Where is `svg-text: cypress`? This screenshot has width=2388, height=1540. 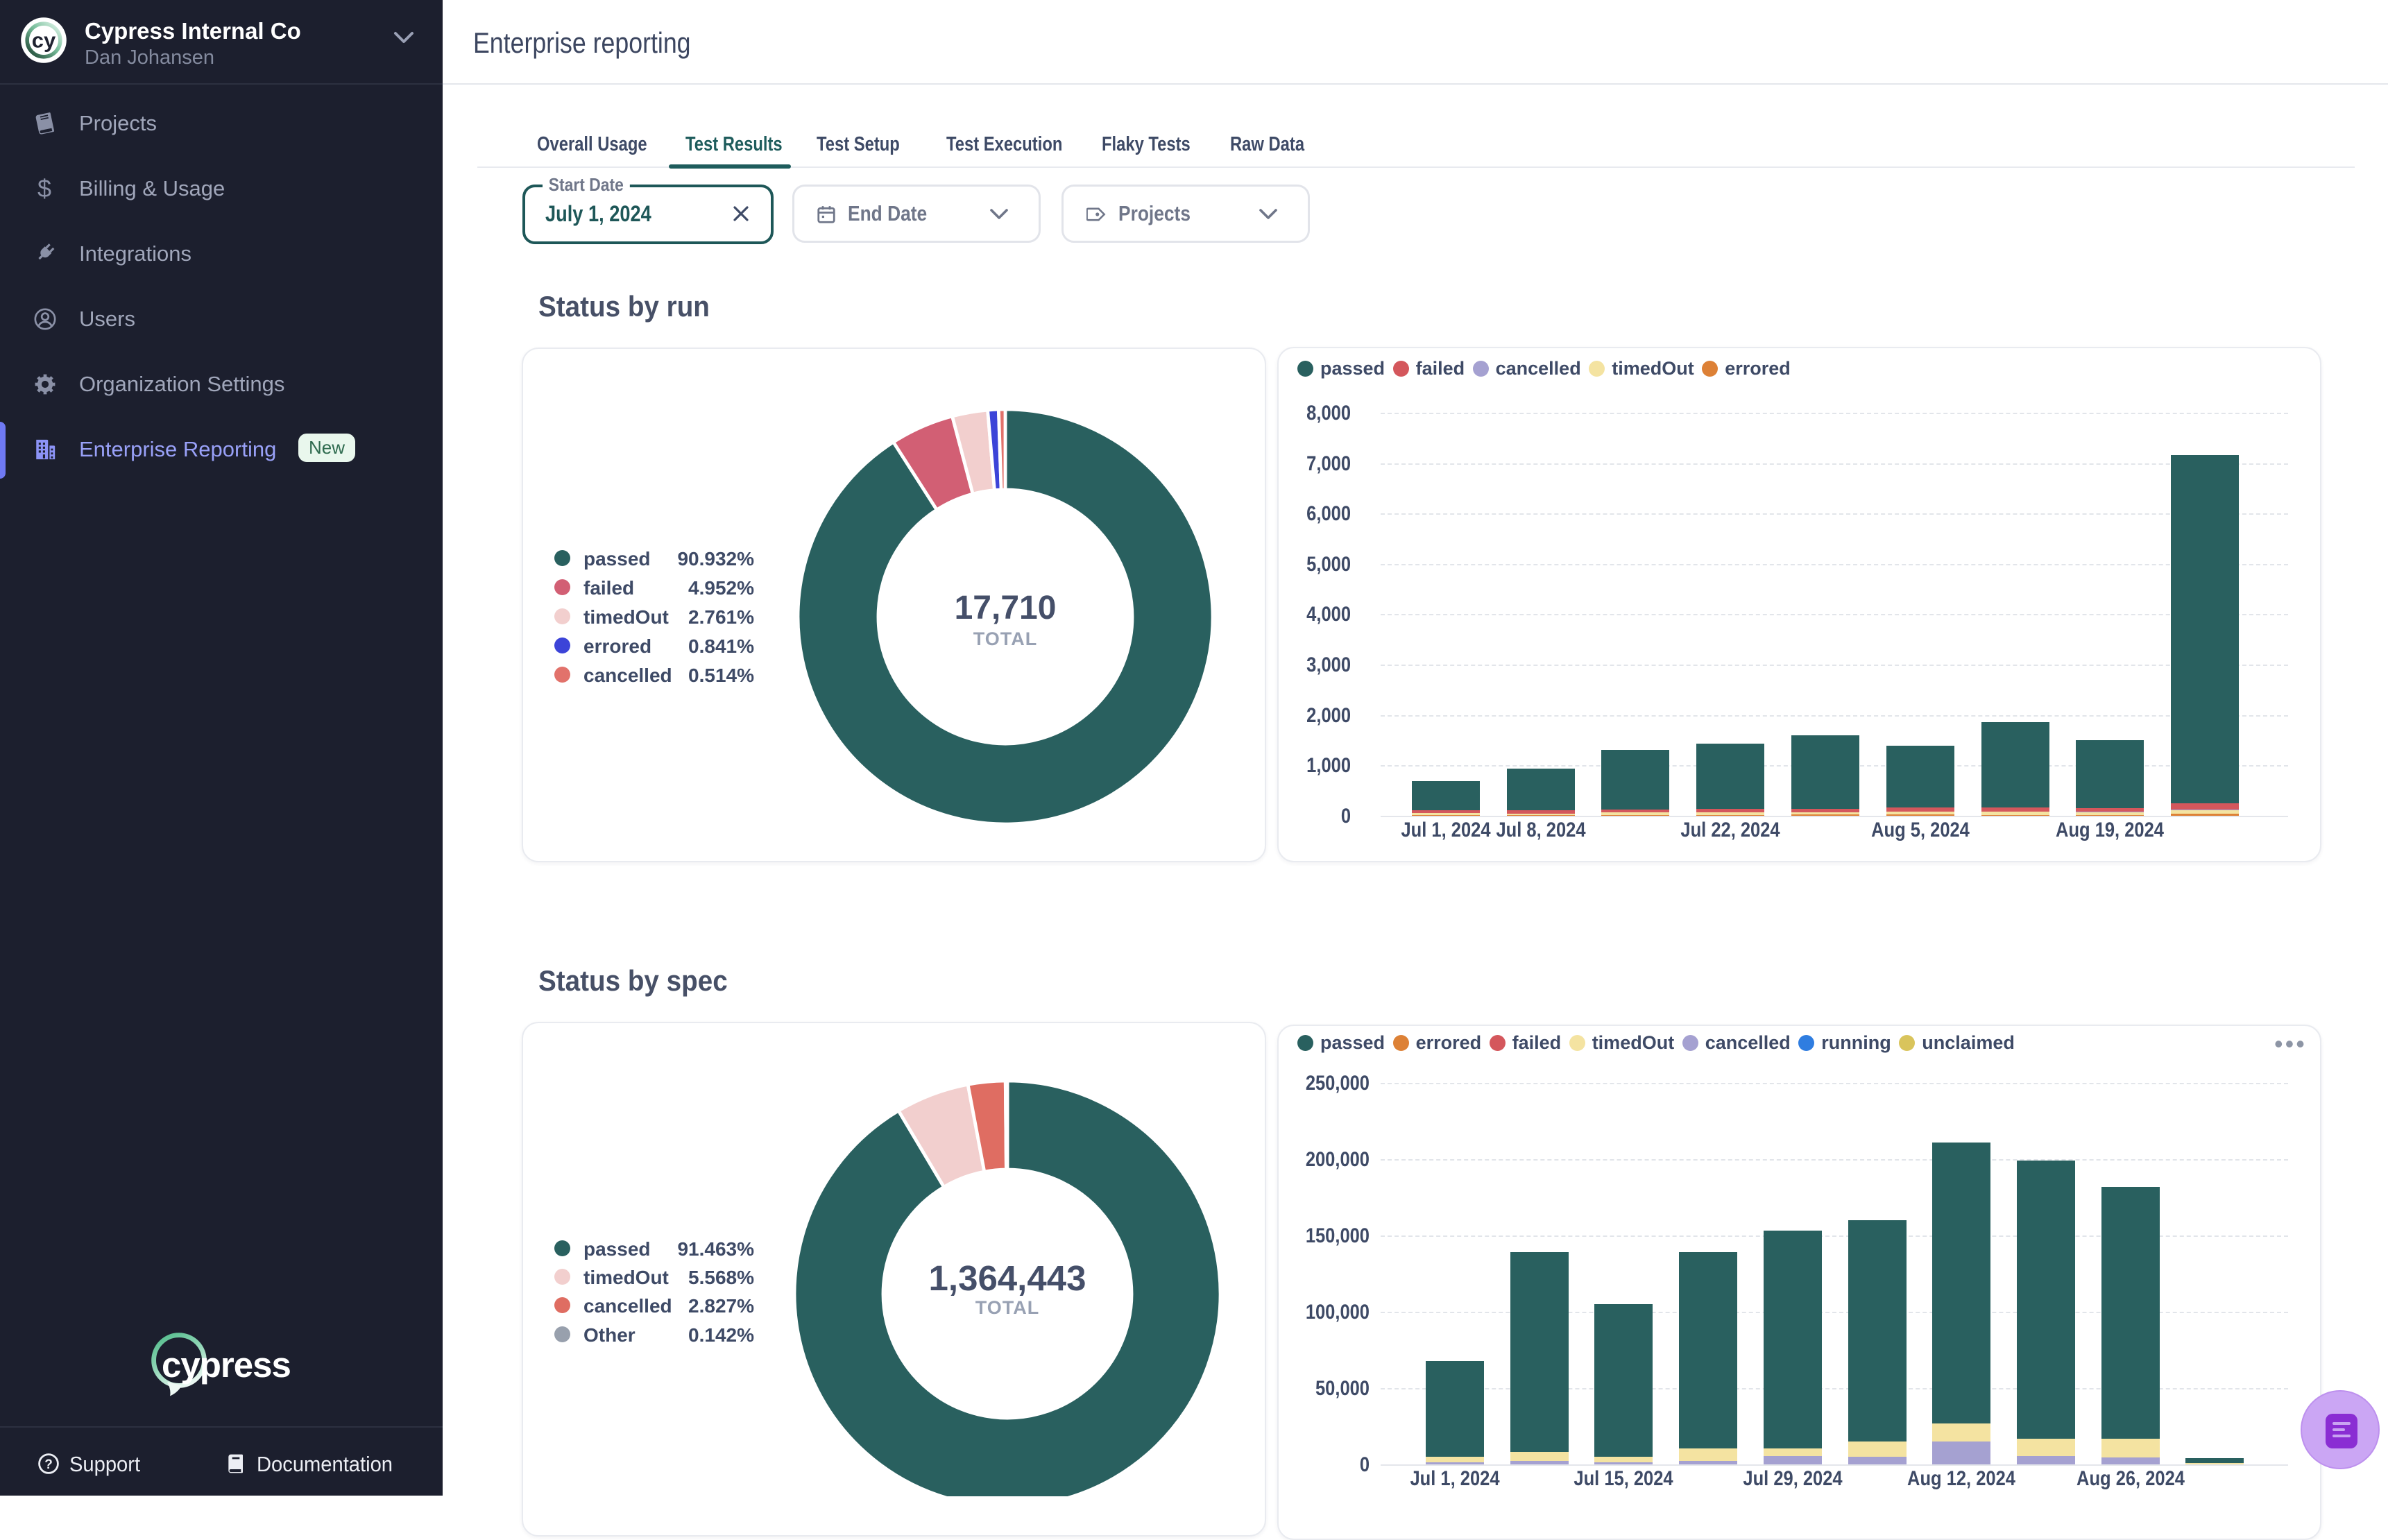 svg-text: cypress is located at coordinates (226, 1365).